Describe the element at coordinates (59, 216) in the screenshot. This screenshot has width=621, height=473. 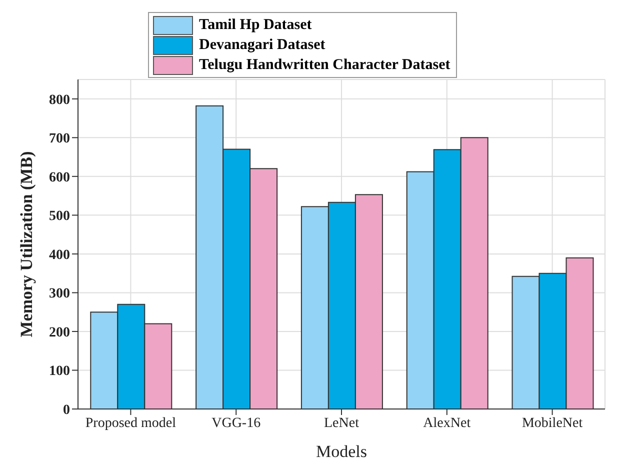
I see `y-tick-label: 500` at that location.